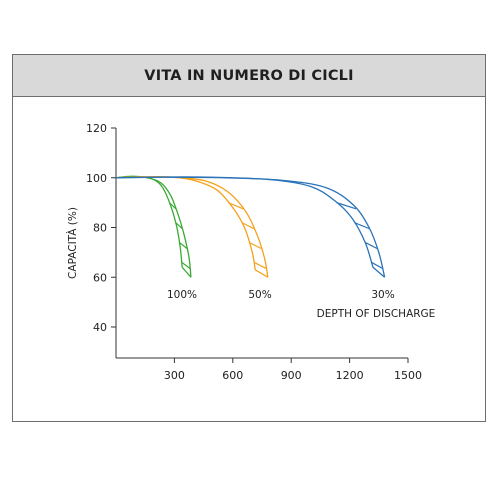  What do you see at coordinates (408, 375) in the screenshot?
I see `x-tick-label: 1500` at bounding box center [408, 375].